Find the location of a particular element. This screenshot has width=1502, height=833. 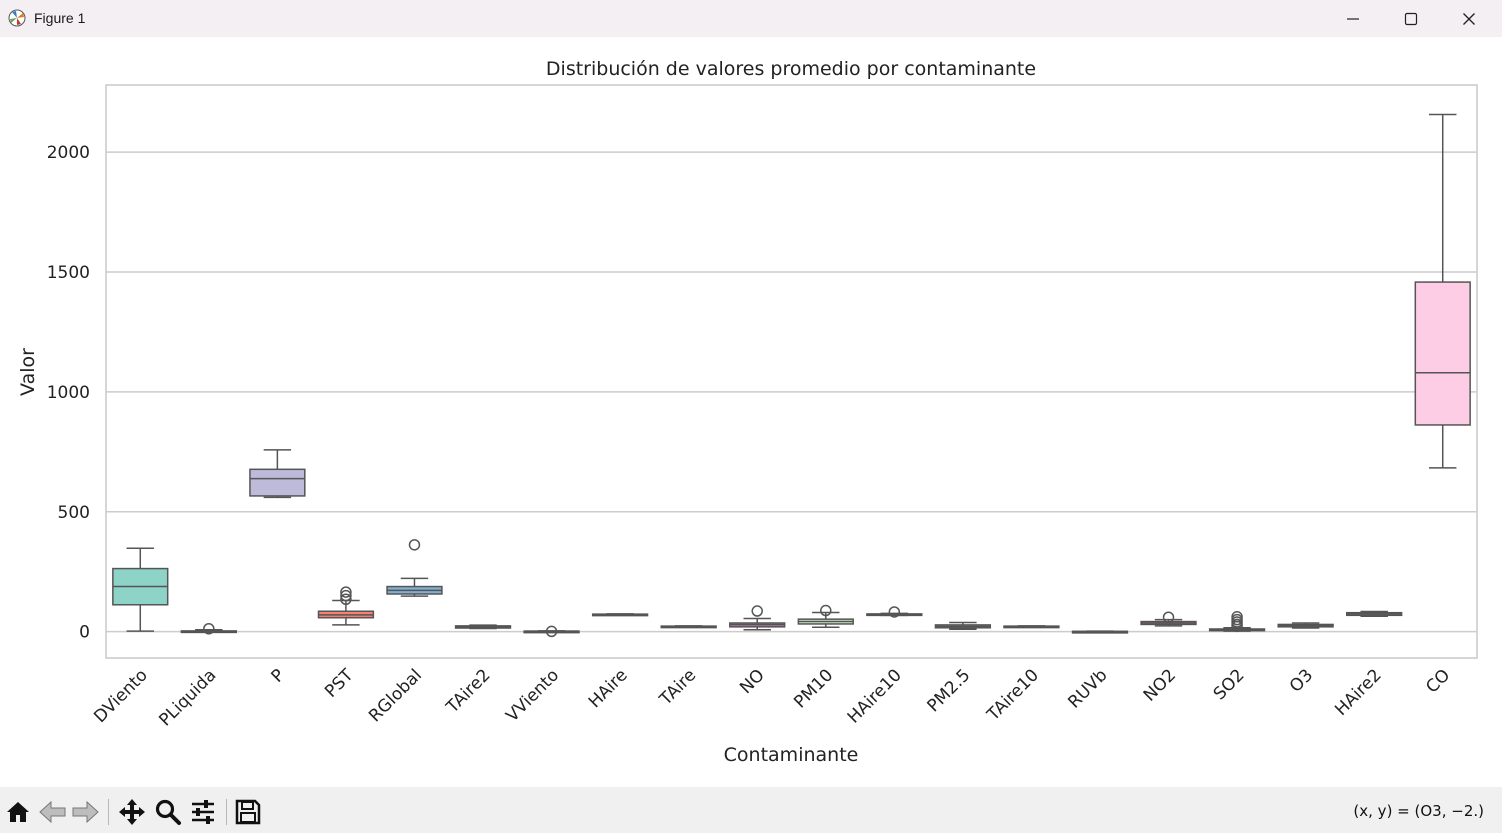

x-tick-label: TAire2 is located at coordinates (468, 691).